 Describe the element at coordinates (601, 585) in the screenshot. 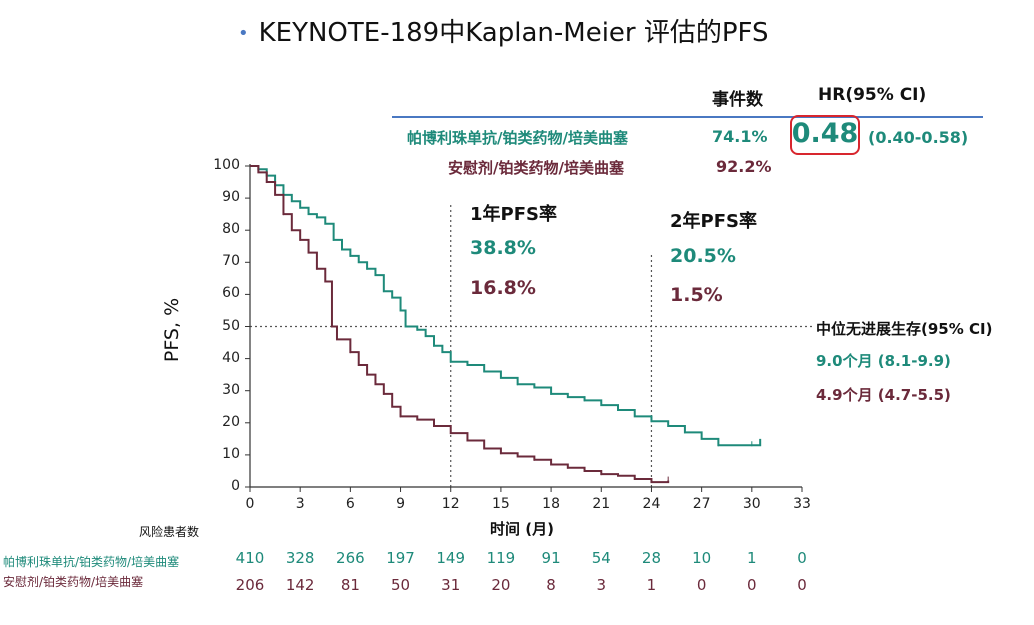

I see `risk-count: 3` at that location.